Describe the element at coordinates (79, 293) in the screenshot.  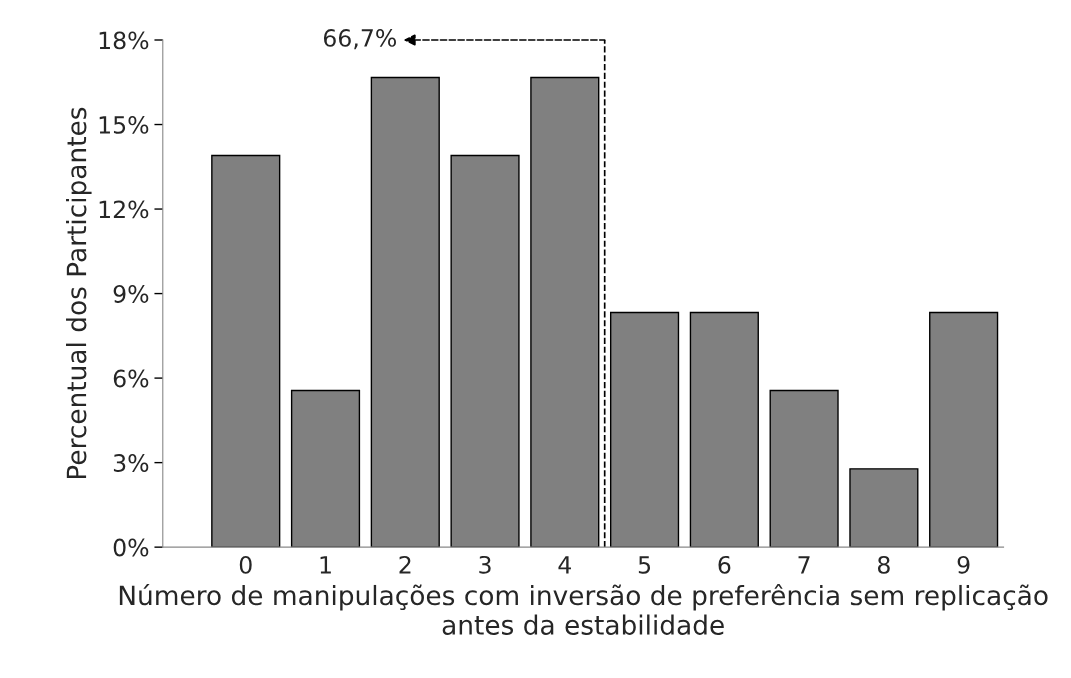
I see `y-axis-title: Percentual dos Participantes` at that location.